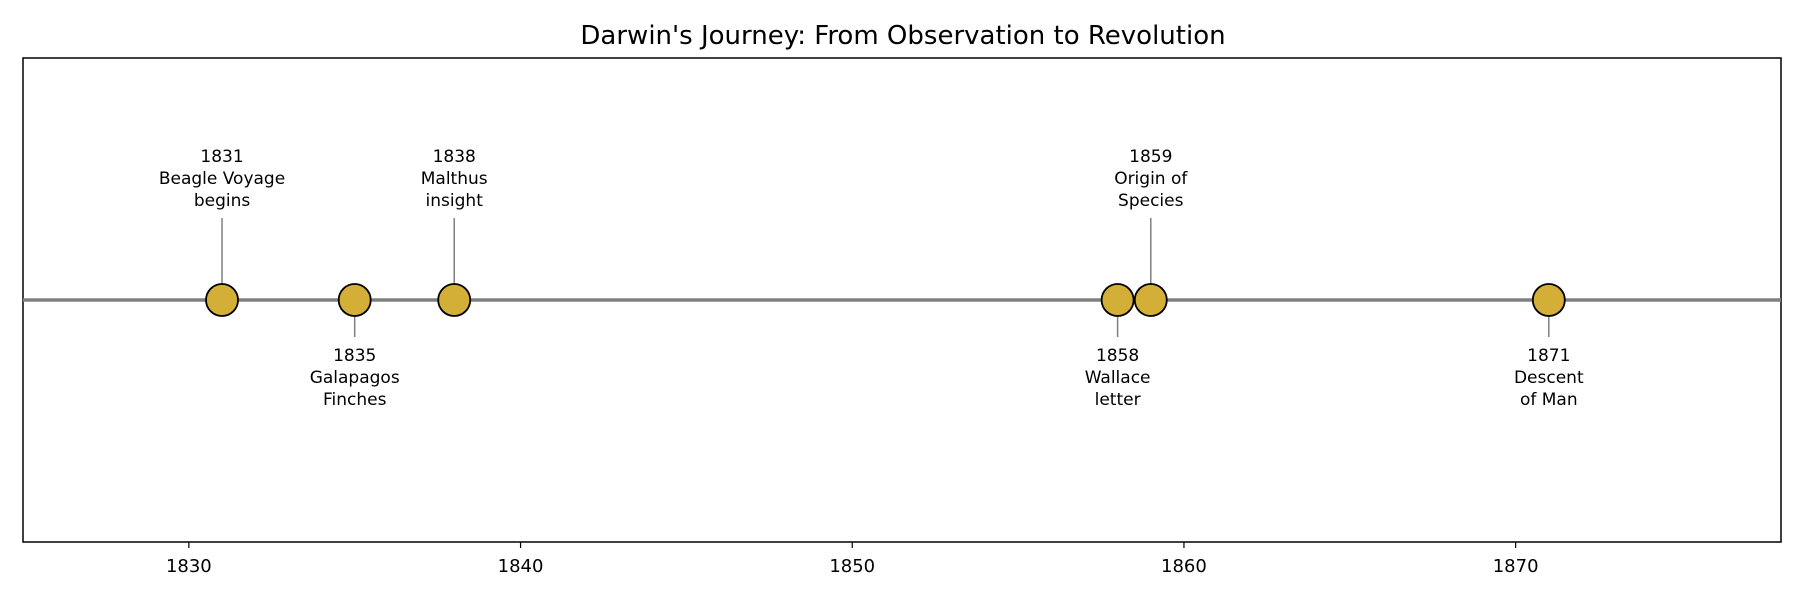 Image resolution: width=1800 pixels, height=600 pixels. Describe the element at coordinates (1150, 157) in the screenshot. I see `event-label-line: 1859` at that location.